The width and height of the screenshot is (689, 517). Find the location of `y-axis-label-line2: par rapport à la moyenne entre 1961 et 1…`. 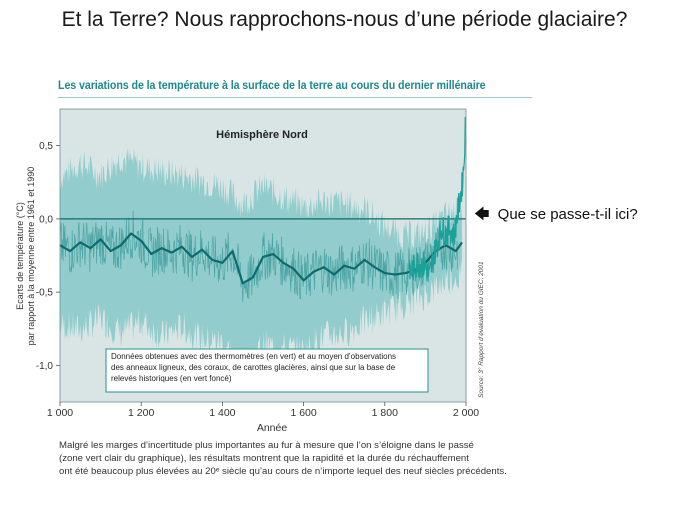

y-axis-label-line2: par rapport à la moyenne entre 1961 et 1… is located at coordinates (31, 256).